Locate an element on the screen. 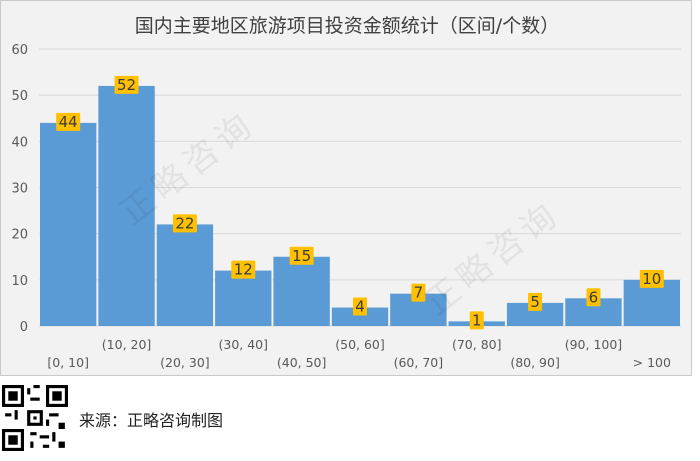  x-tick-label: > 100 is located at coordinates (652, 362).